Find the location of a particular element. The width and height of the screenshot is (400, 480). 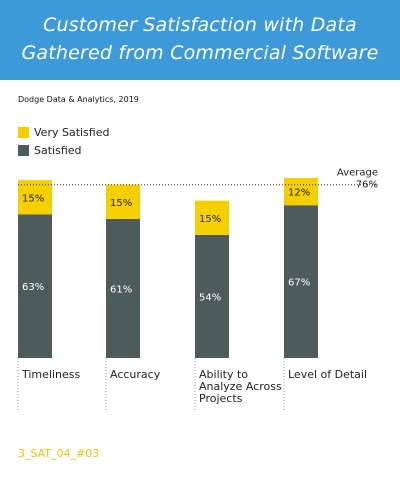

legend-swatch-very-satisfied is located at coordinates (23, 132).